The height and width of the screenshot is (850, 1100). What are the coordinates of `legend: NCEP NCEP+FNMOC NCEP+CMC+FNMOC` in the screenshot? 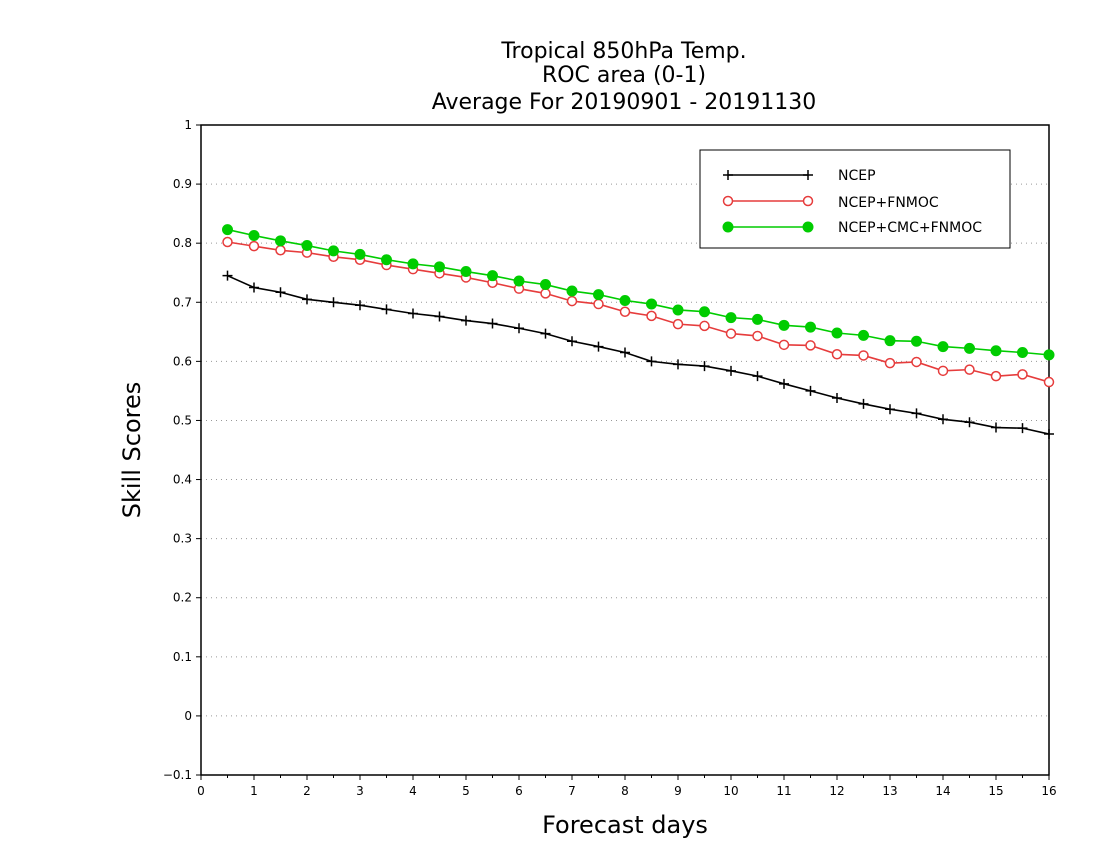 It's located at (855, 199).